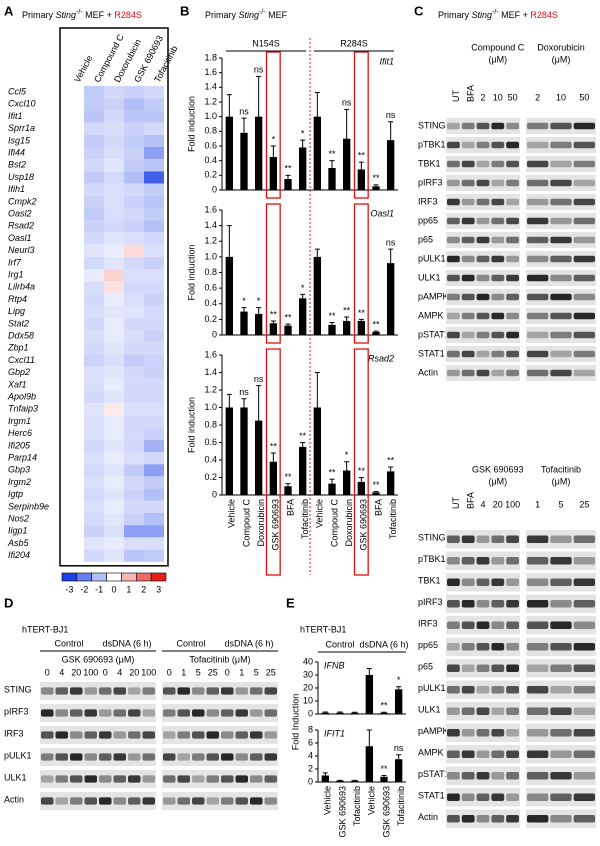  I want to click on lane-label: 0, so click(169, 672).